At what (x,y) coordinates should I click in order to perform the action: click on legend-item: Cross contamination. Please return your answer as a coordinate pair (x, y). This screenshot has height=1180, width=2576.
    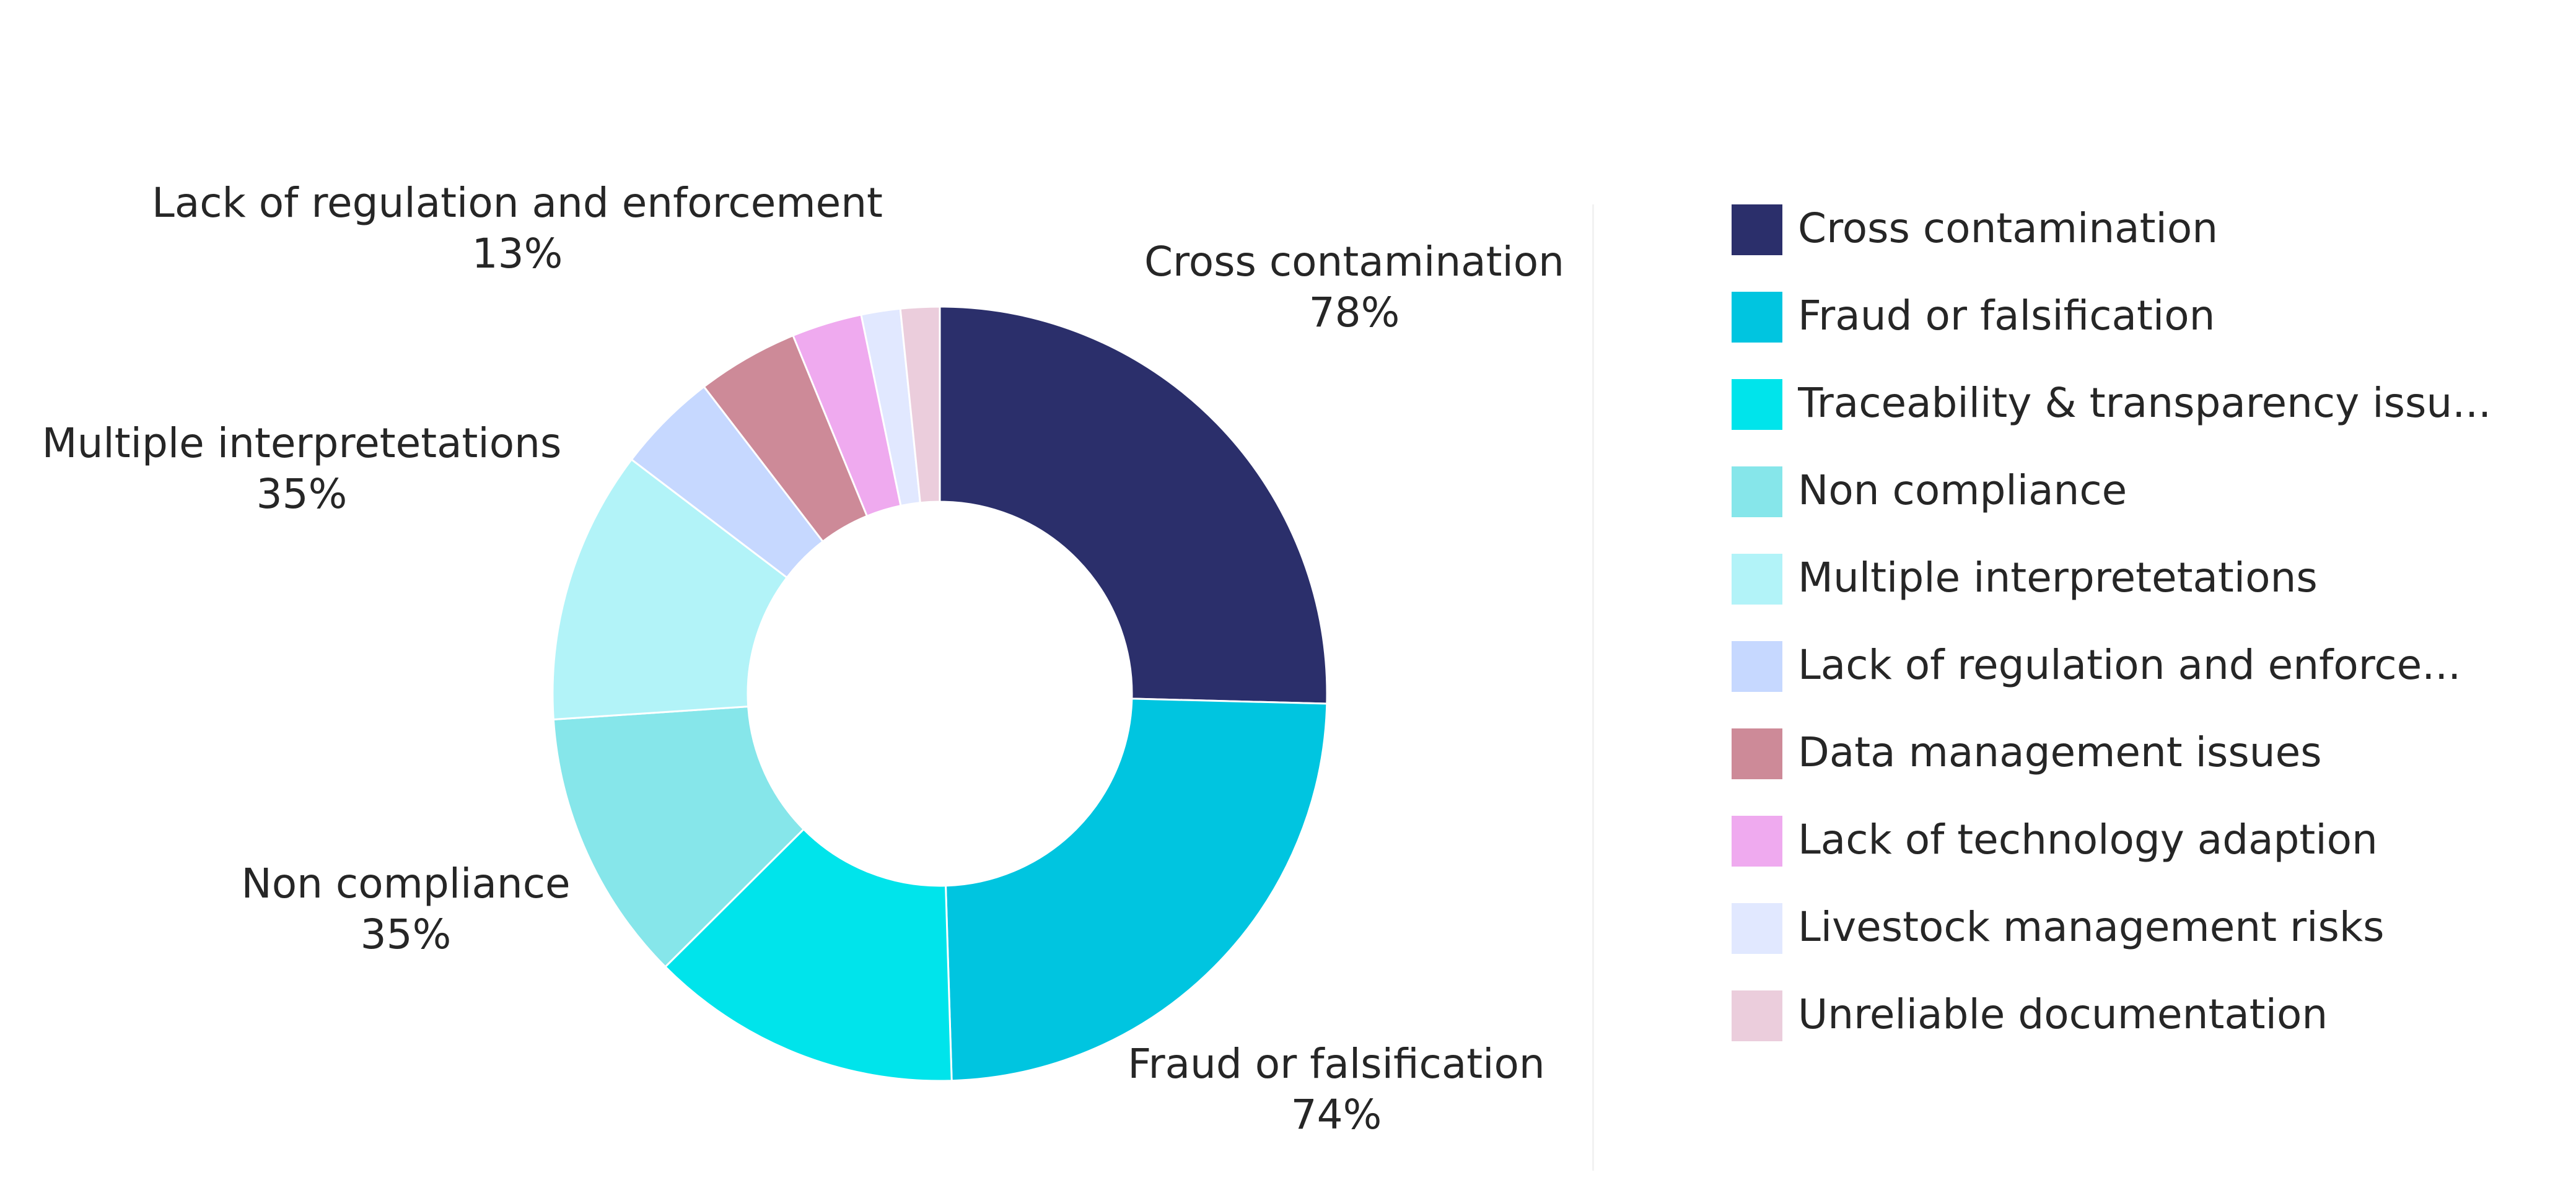
    Looking at the image, I should click on (2147, 248).